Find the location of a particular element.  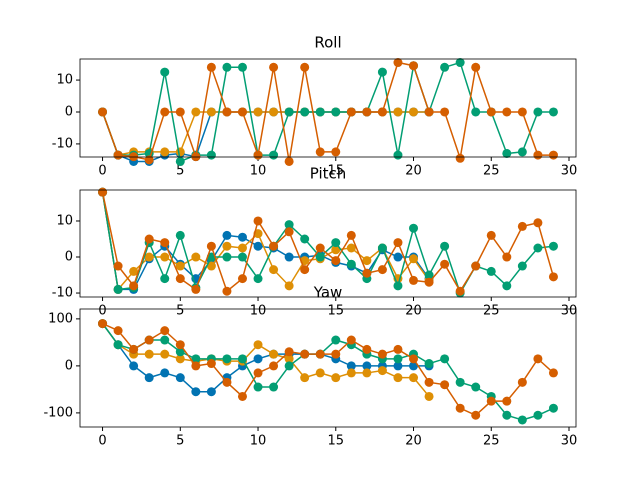

x-tick-label: 0 is located at coordinates (102, 171).